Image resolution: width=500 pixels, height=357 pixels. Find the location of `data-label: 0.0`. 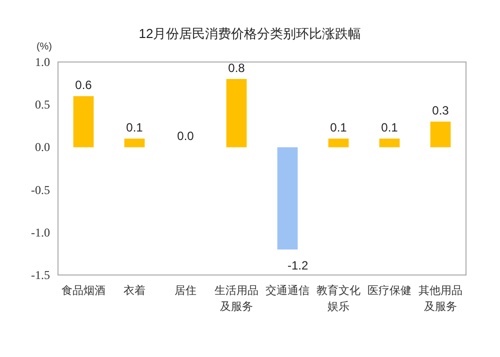

data-label: 0.0 is located at coordinates (185, 136).